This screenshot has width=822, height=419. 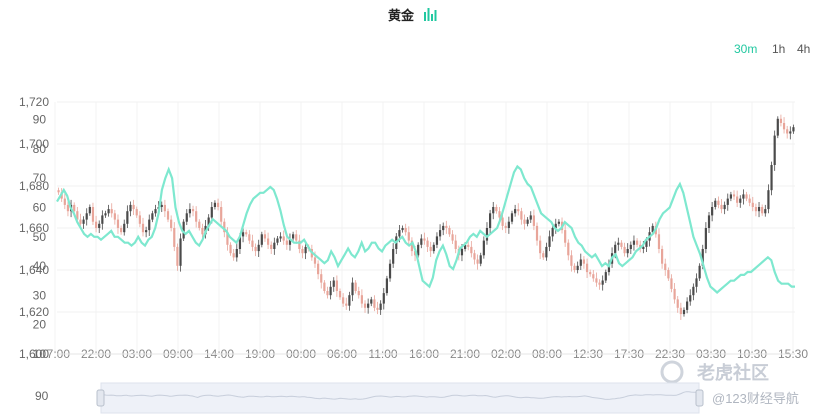 What do you see at coordinates (40, 295) in the screenshot?
I see `y-right-tick-label: 30` at bounding box center [40, 295].